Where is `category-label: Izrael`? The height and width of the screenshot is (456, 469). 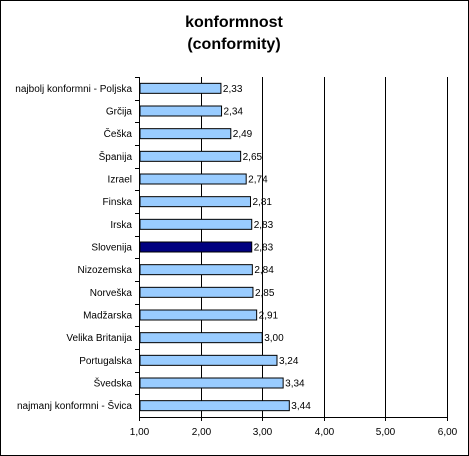 category-label: Izrael is located at coordinates (120, 180).